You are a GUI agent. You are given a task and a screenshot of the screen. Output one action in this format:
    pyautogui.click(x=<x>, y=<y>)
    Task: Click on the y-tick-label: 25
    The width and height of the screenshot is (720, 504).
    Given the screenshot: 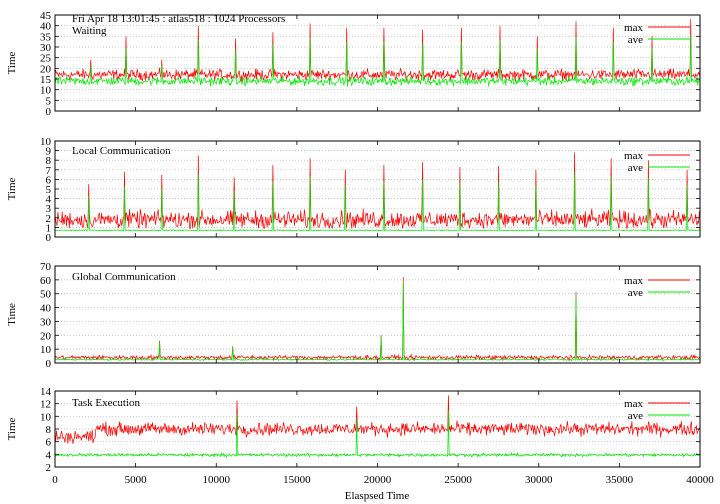 What is the action you would take?
    pyautogui.click(x=46, y=59)
    